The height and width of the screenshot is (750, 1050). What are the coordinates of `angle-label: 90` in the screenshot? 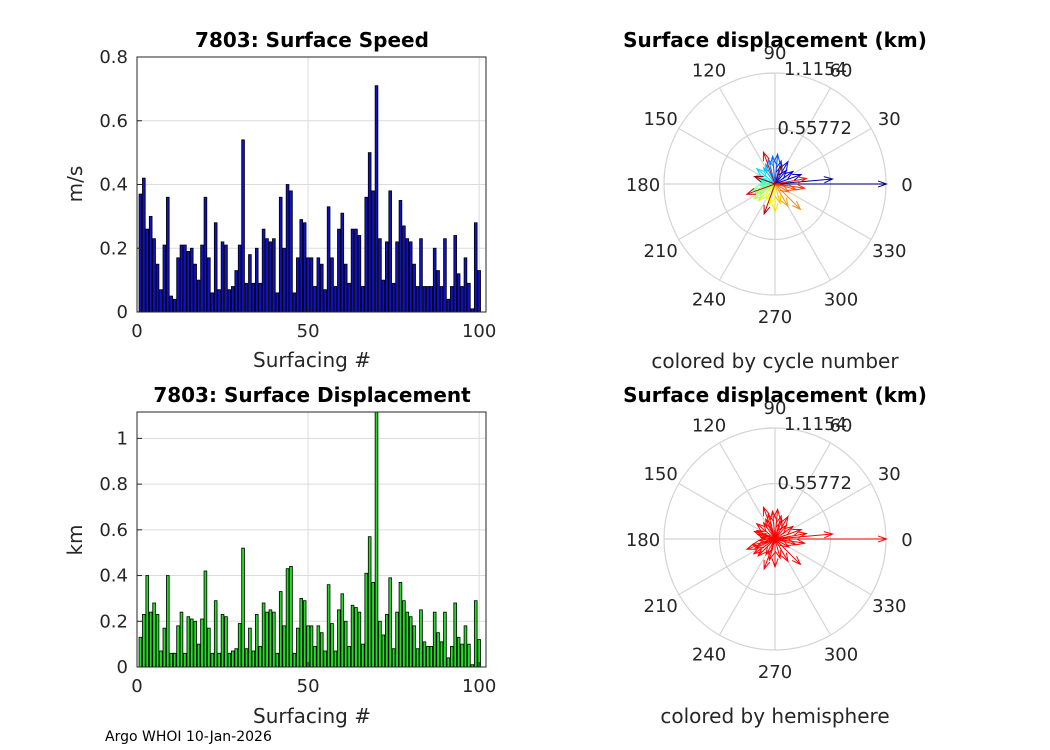 It's located at (775, 408).